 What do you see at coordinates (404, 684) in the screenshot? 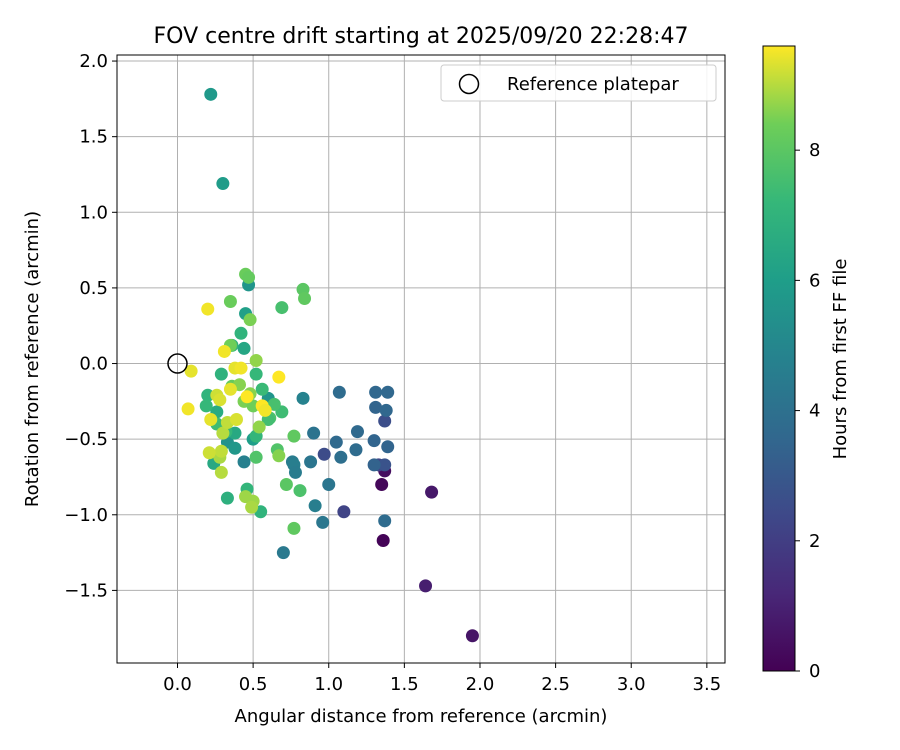
I see `x-tick-label: 1.5` at bounding box center [404, 684].